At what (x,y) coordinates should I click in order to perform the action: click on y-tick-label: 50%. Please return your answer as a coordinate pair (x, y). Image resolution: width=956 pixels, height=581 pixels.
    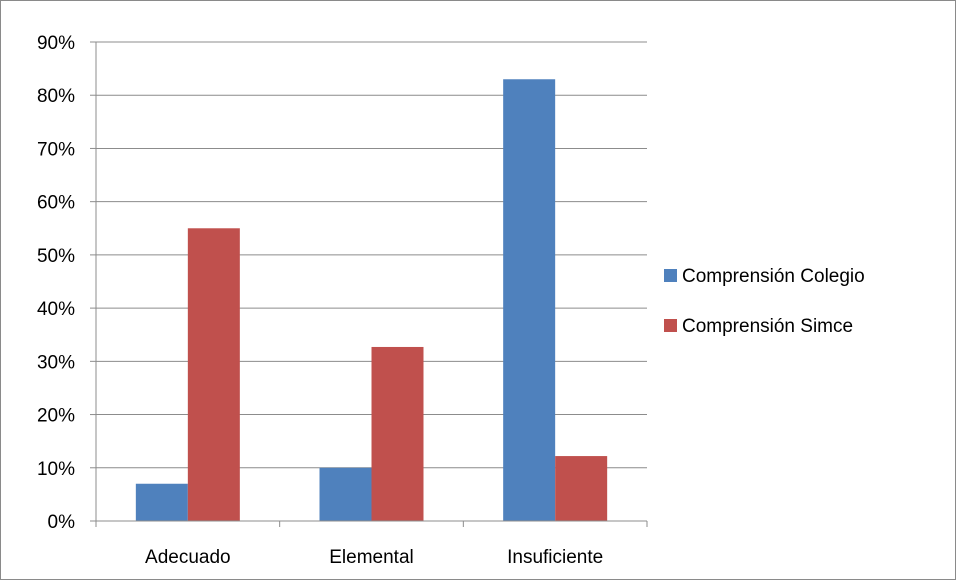
    Looking at the image, I should click on (56, 256).